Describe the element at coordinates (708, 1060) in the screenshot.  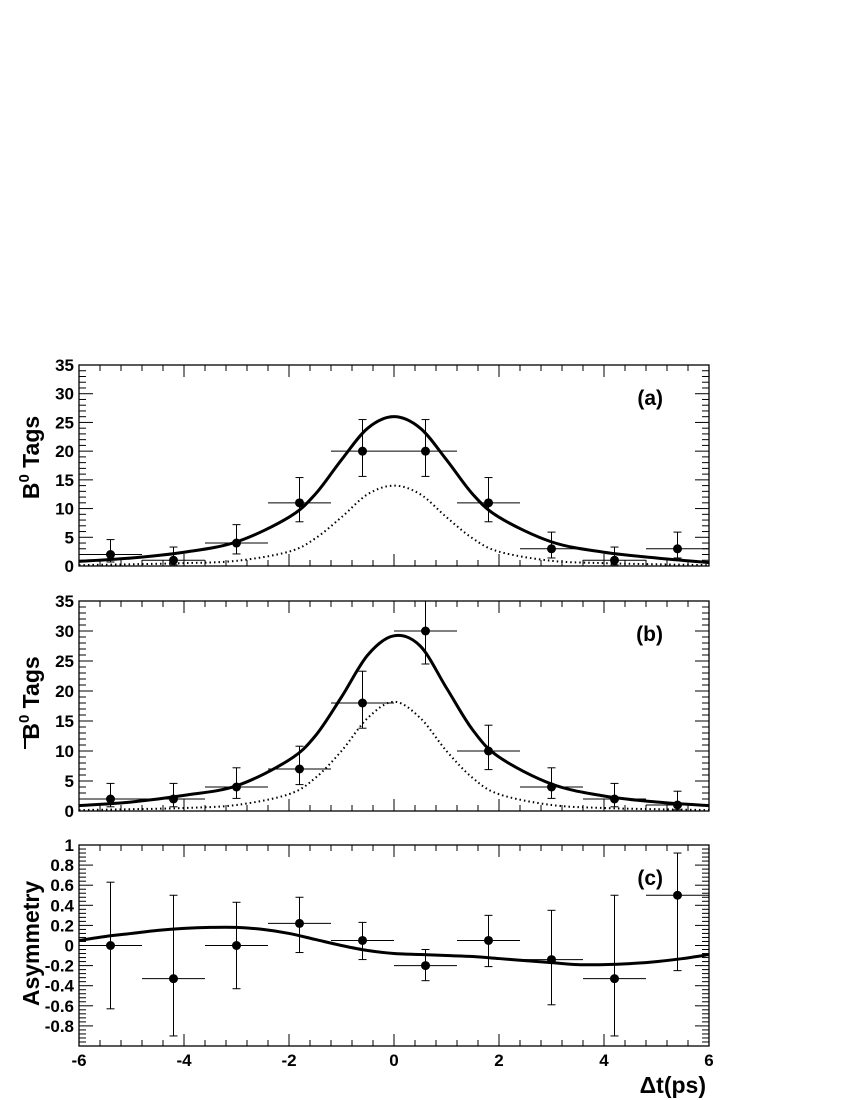
I see `x-tick-label: 6` at that location.